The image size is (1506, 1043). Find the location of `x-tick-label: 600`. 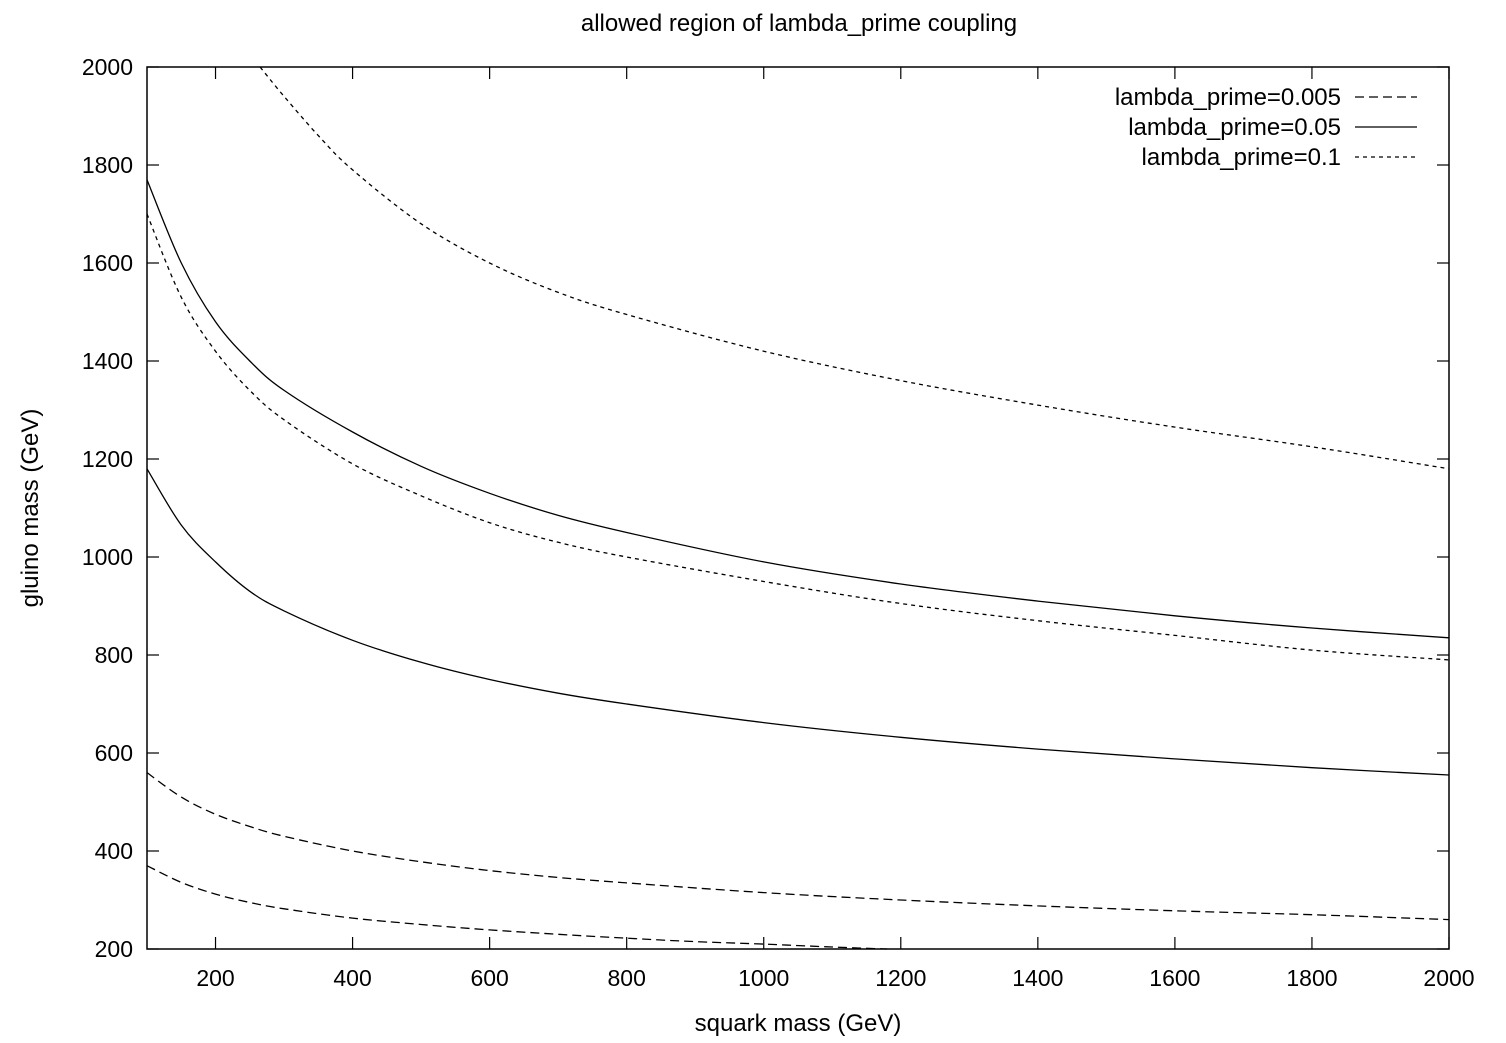

x-tick-label: 600 is located at coordinates (489, 978).